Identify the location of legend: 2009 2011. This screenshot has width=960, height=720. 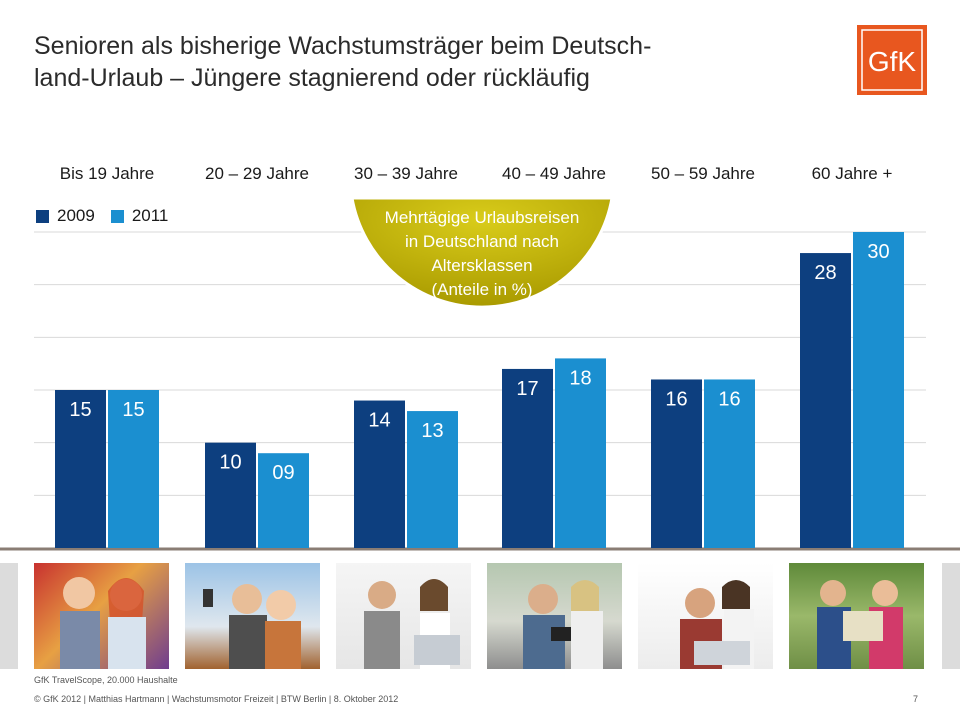
(110, 216).